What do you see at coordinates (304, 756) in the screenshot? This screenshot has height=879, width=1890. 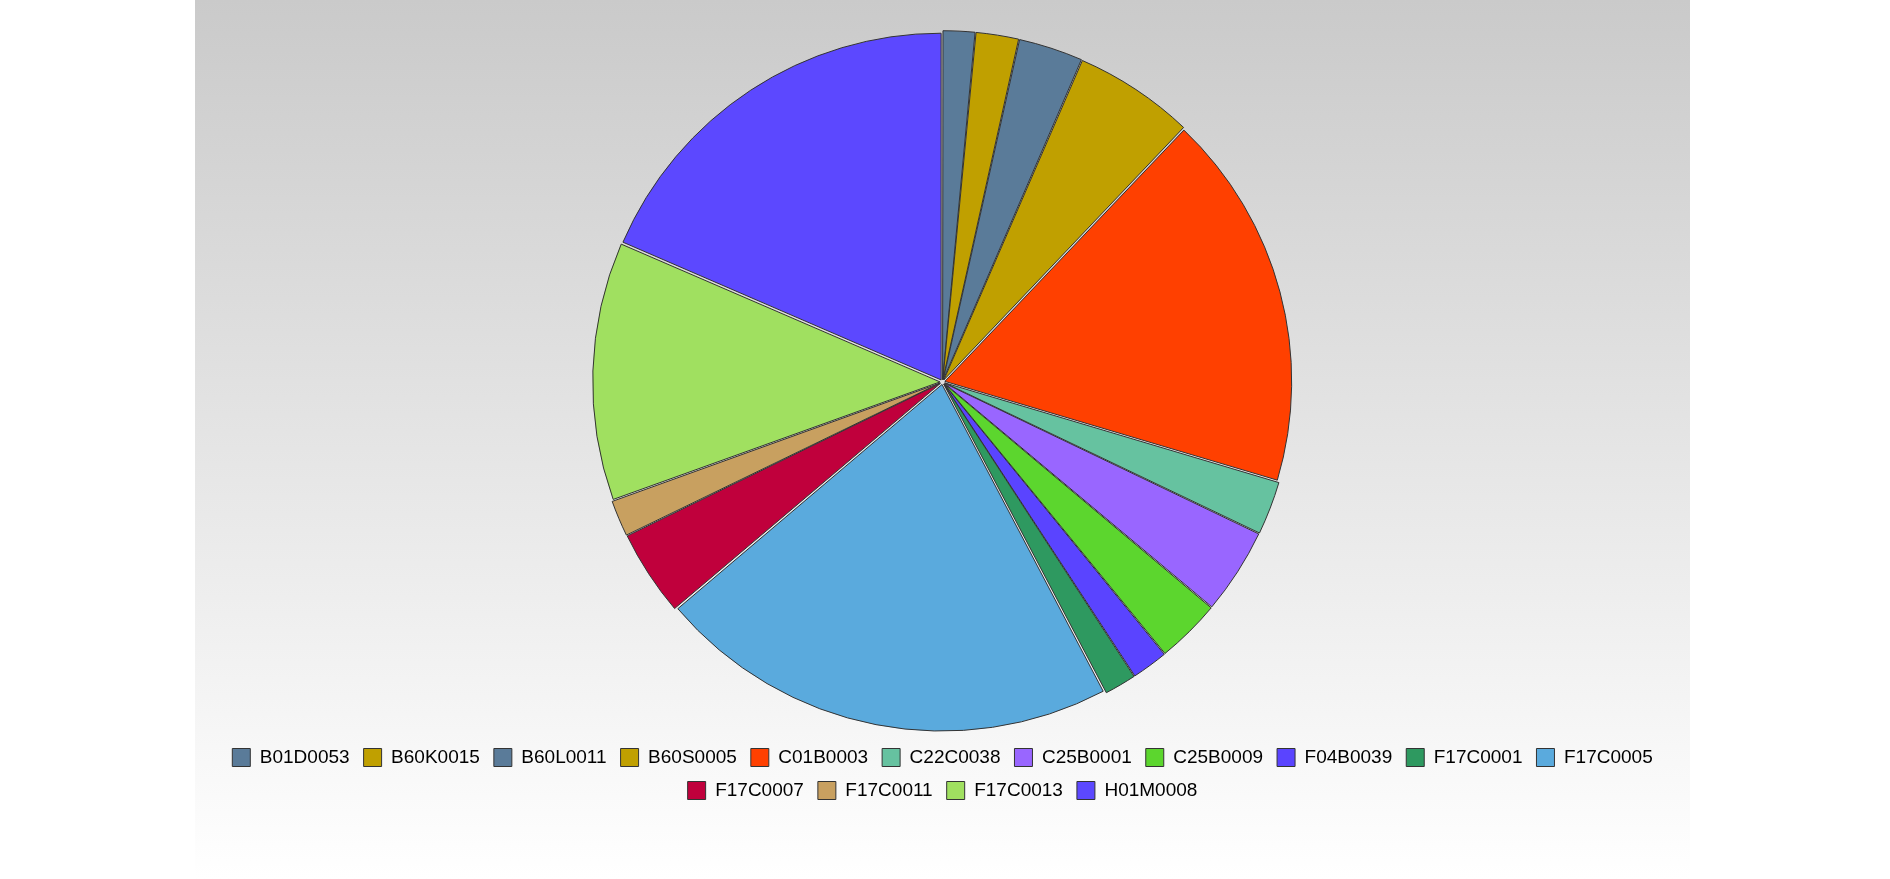 I see `legend-label: B01D0053` at bounding box center [304, 756].